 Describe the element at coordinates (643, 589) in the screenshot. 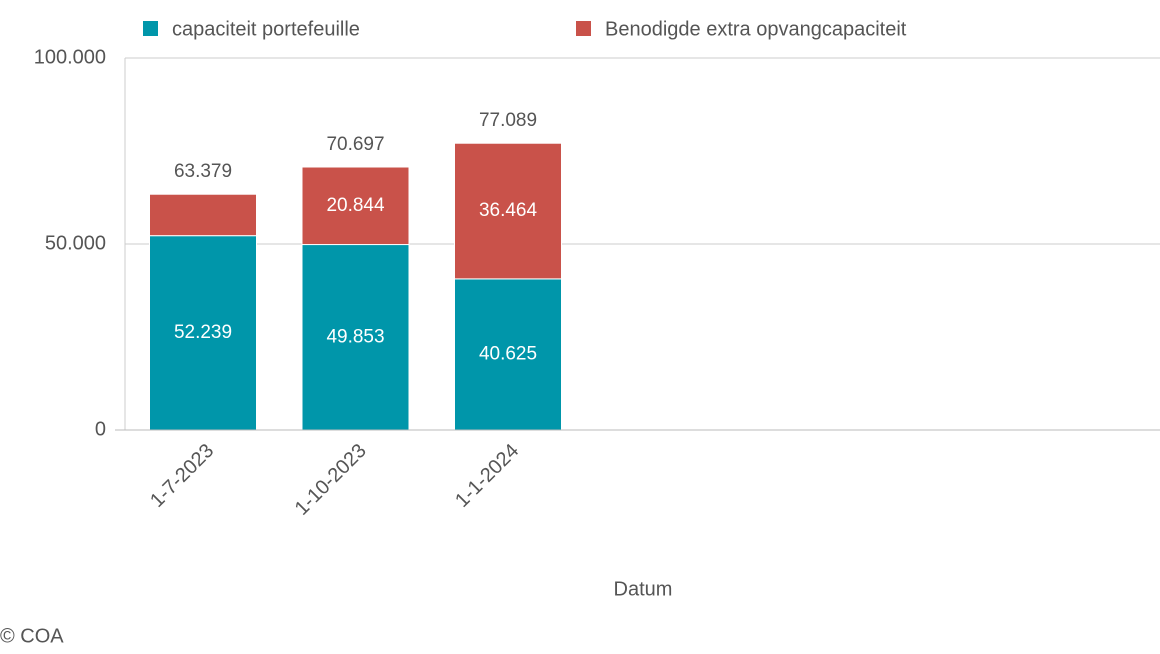

I see `x-axis-label: Datum` at that location.